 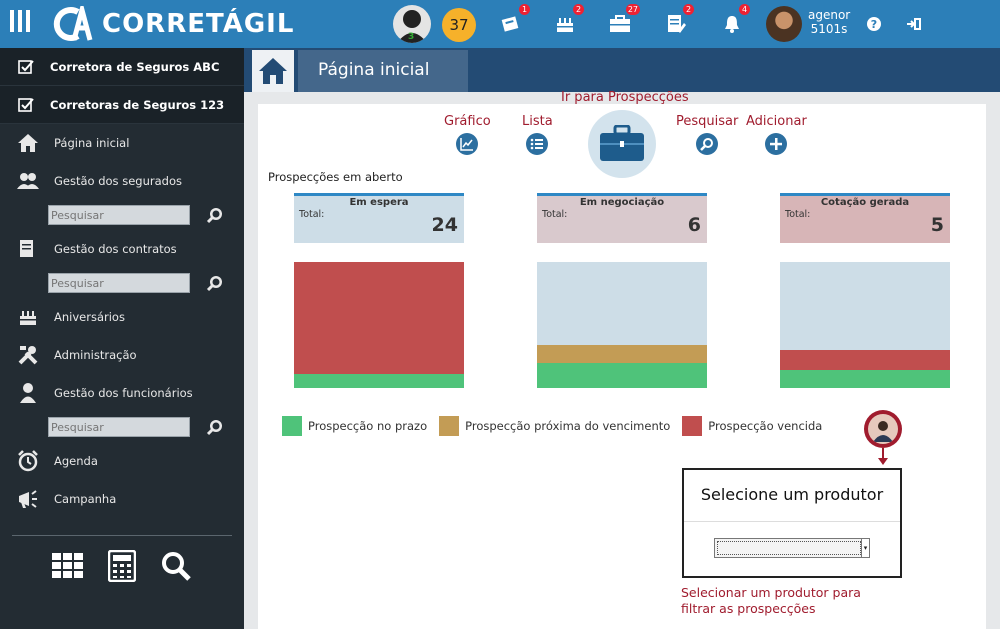 I want to click on contracts-button: 2, so click(x=680, y=22).